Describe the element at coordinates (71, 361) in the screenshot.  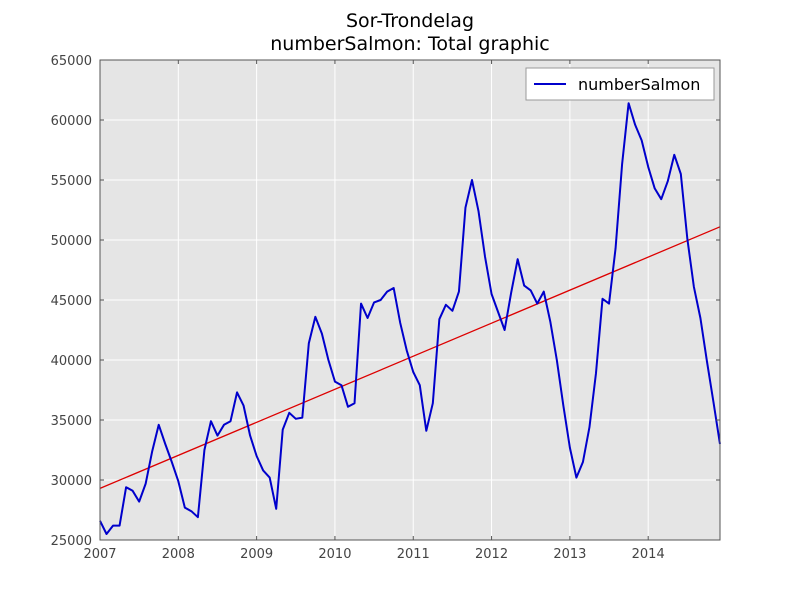
I see `y-tick-label: 40000` at that location.